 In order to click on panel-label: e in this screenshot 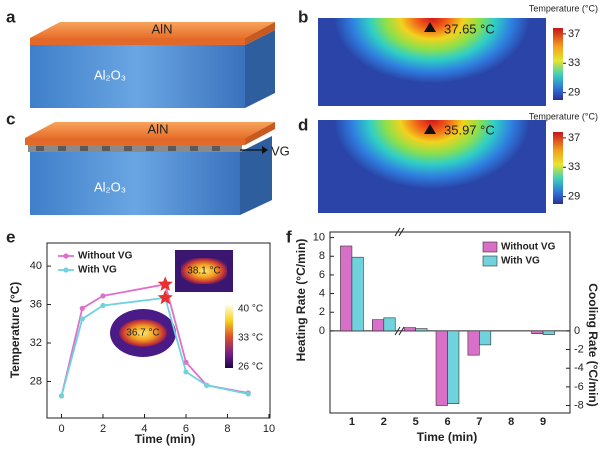, I will do `click(10, 236)`.